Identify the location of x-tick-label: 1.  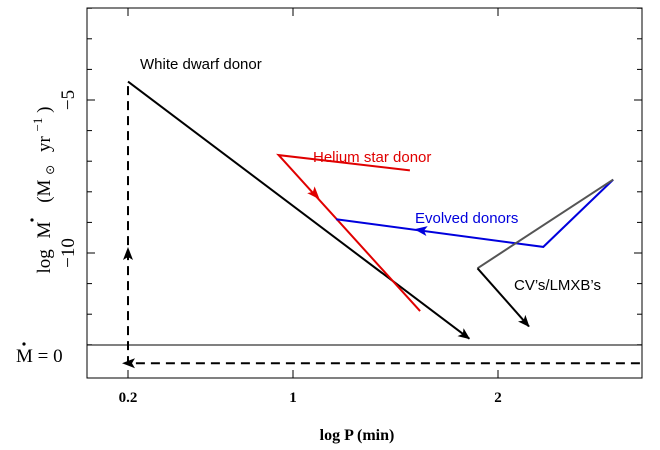
(293, 398).